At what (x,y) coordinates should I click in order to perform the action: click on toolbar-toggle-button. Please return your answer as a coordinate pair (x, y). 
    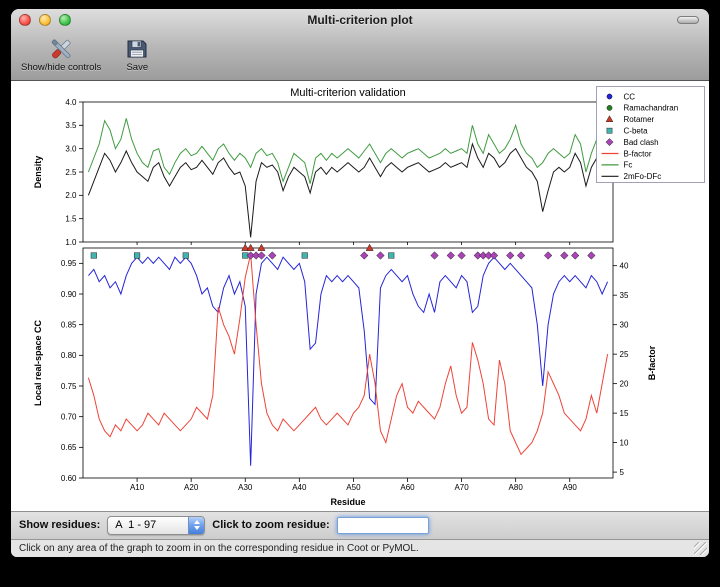
    Looking at the image, I should click on (688, 20).